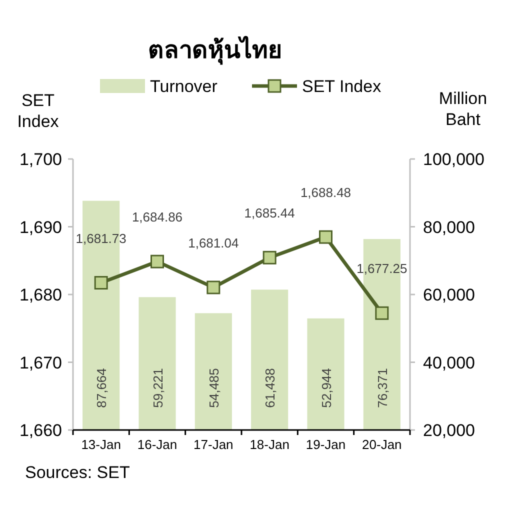 The width and height of the screenshot is (509, 511). I want to click on data-label: 1,677.25, so click(382, 268).